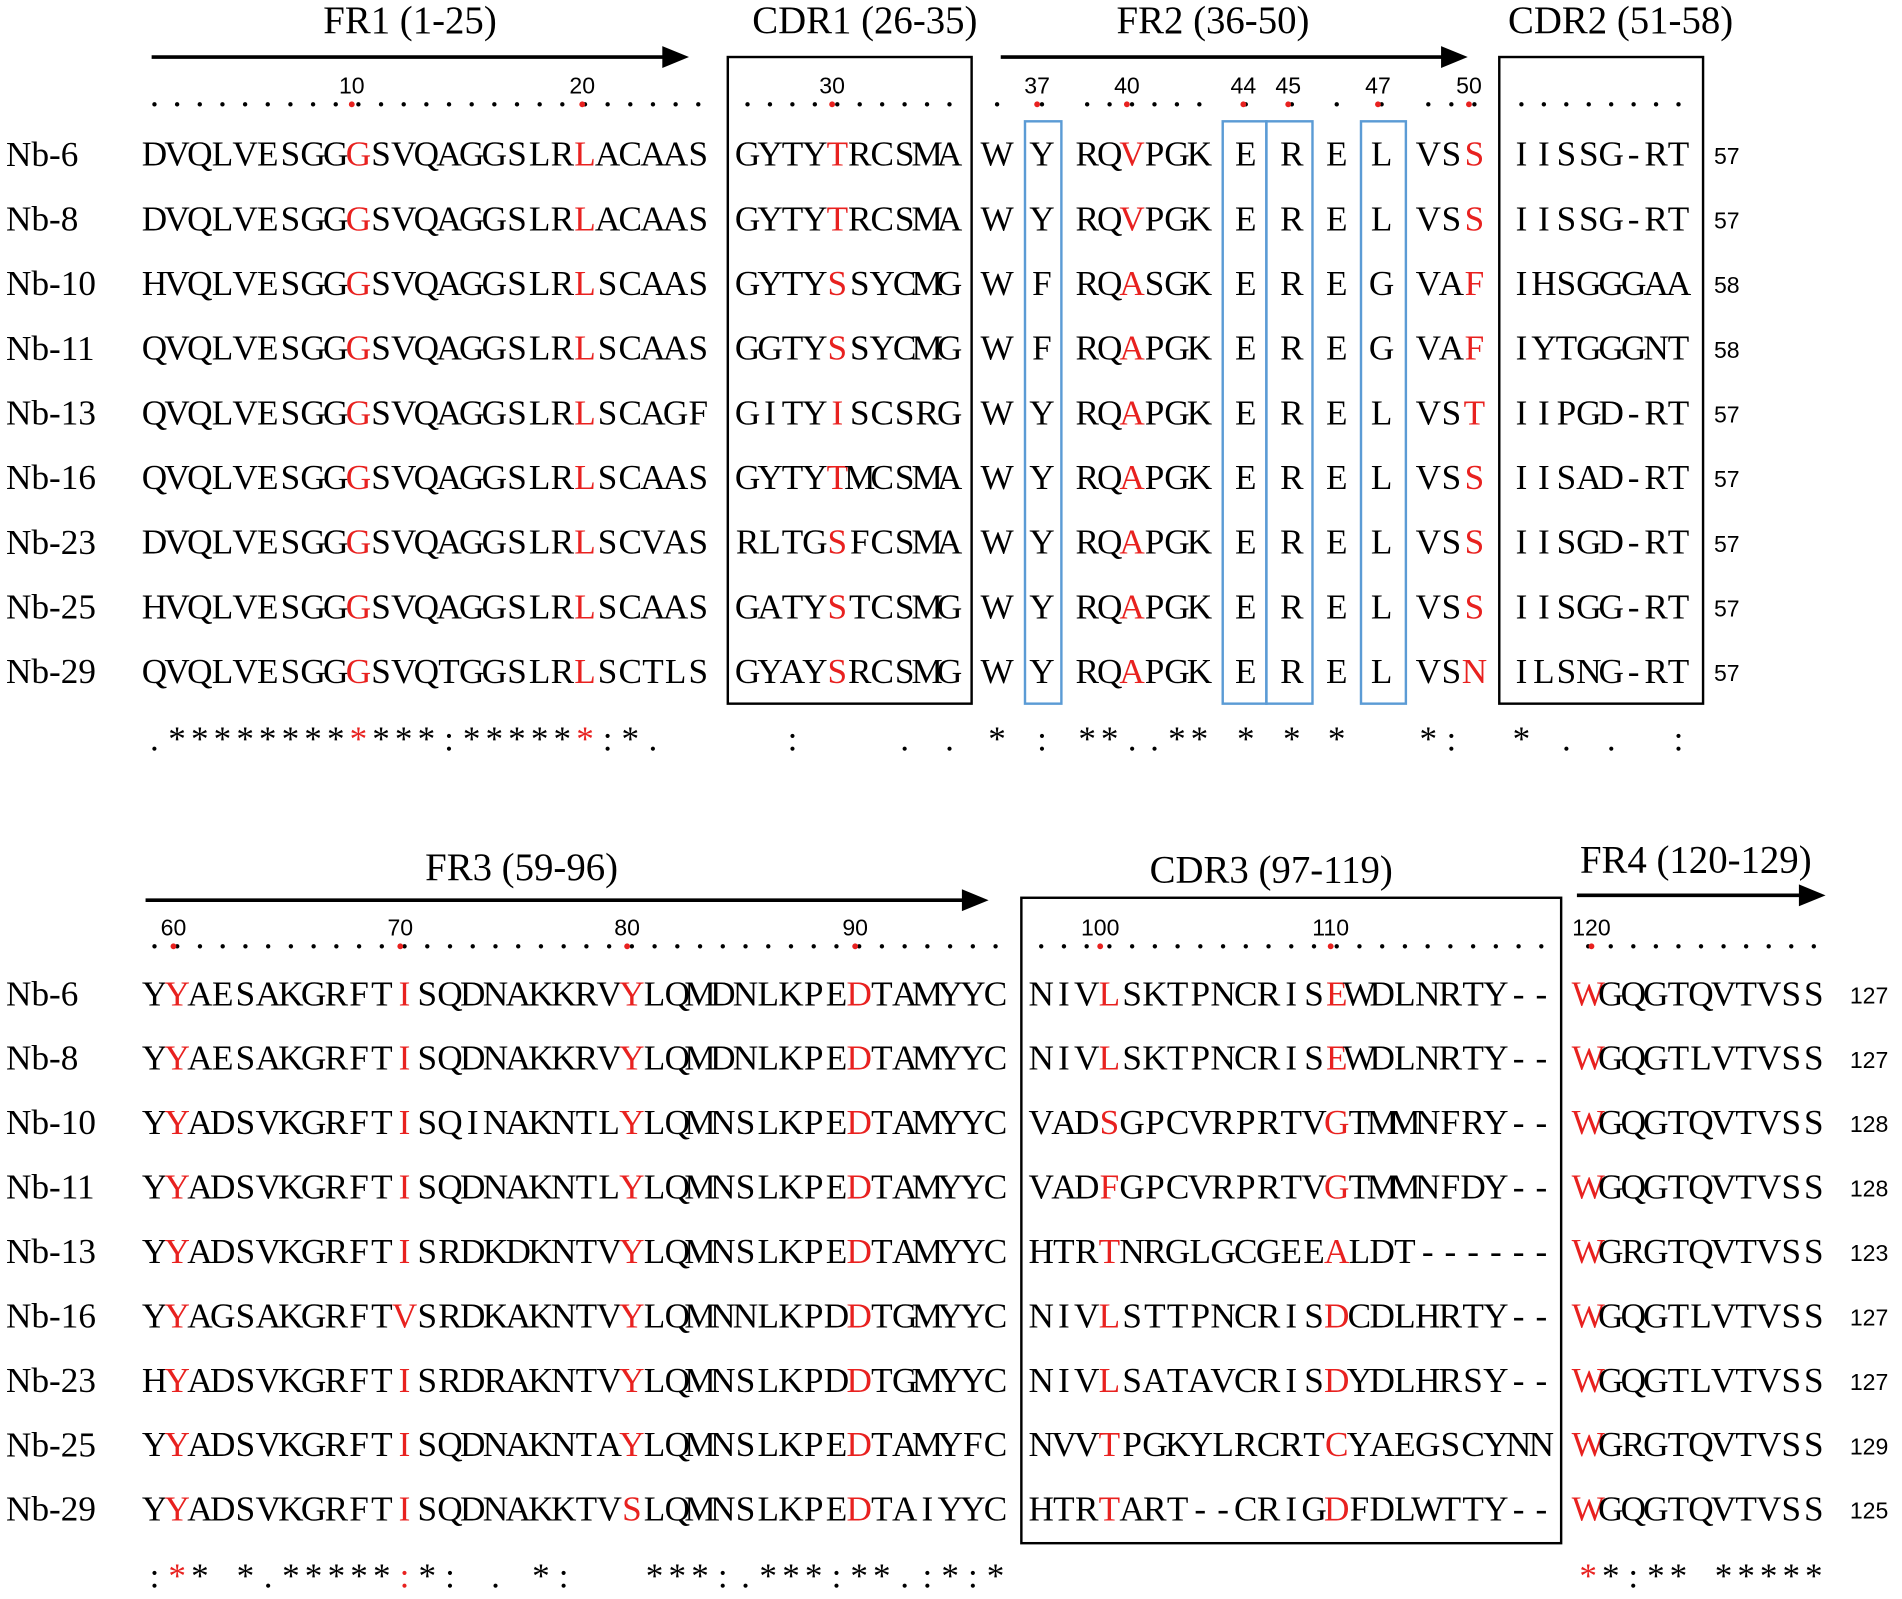 The image size is (1902, 1599). I want to click on residues: SVQTGGSLR, so click(472, 671).